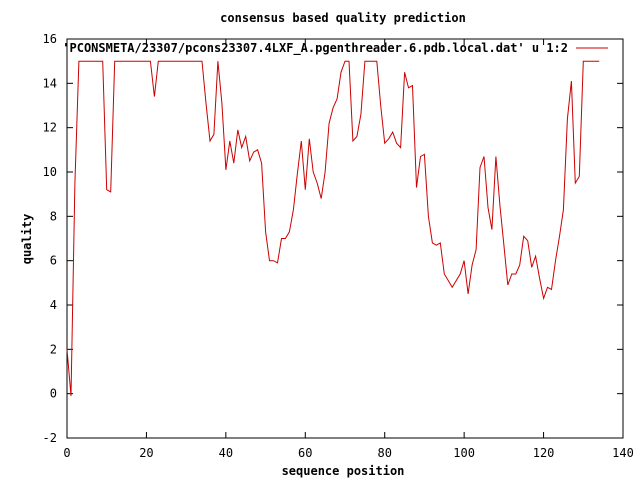 This screenshot has width=640, height=480. What do you see at coordinates (50, 438) in the screenshot?
I see `y-tick-label-0: -2` at bounding box center [50, 438].